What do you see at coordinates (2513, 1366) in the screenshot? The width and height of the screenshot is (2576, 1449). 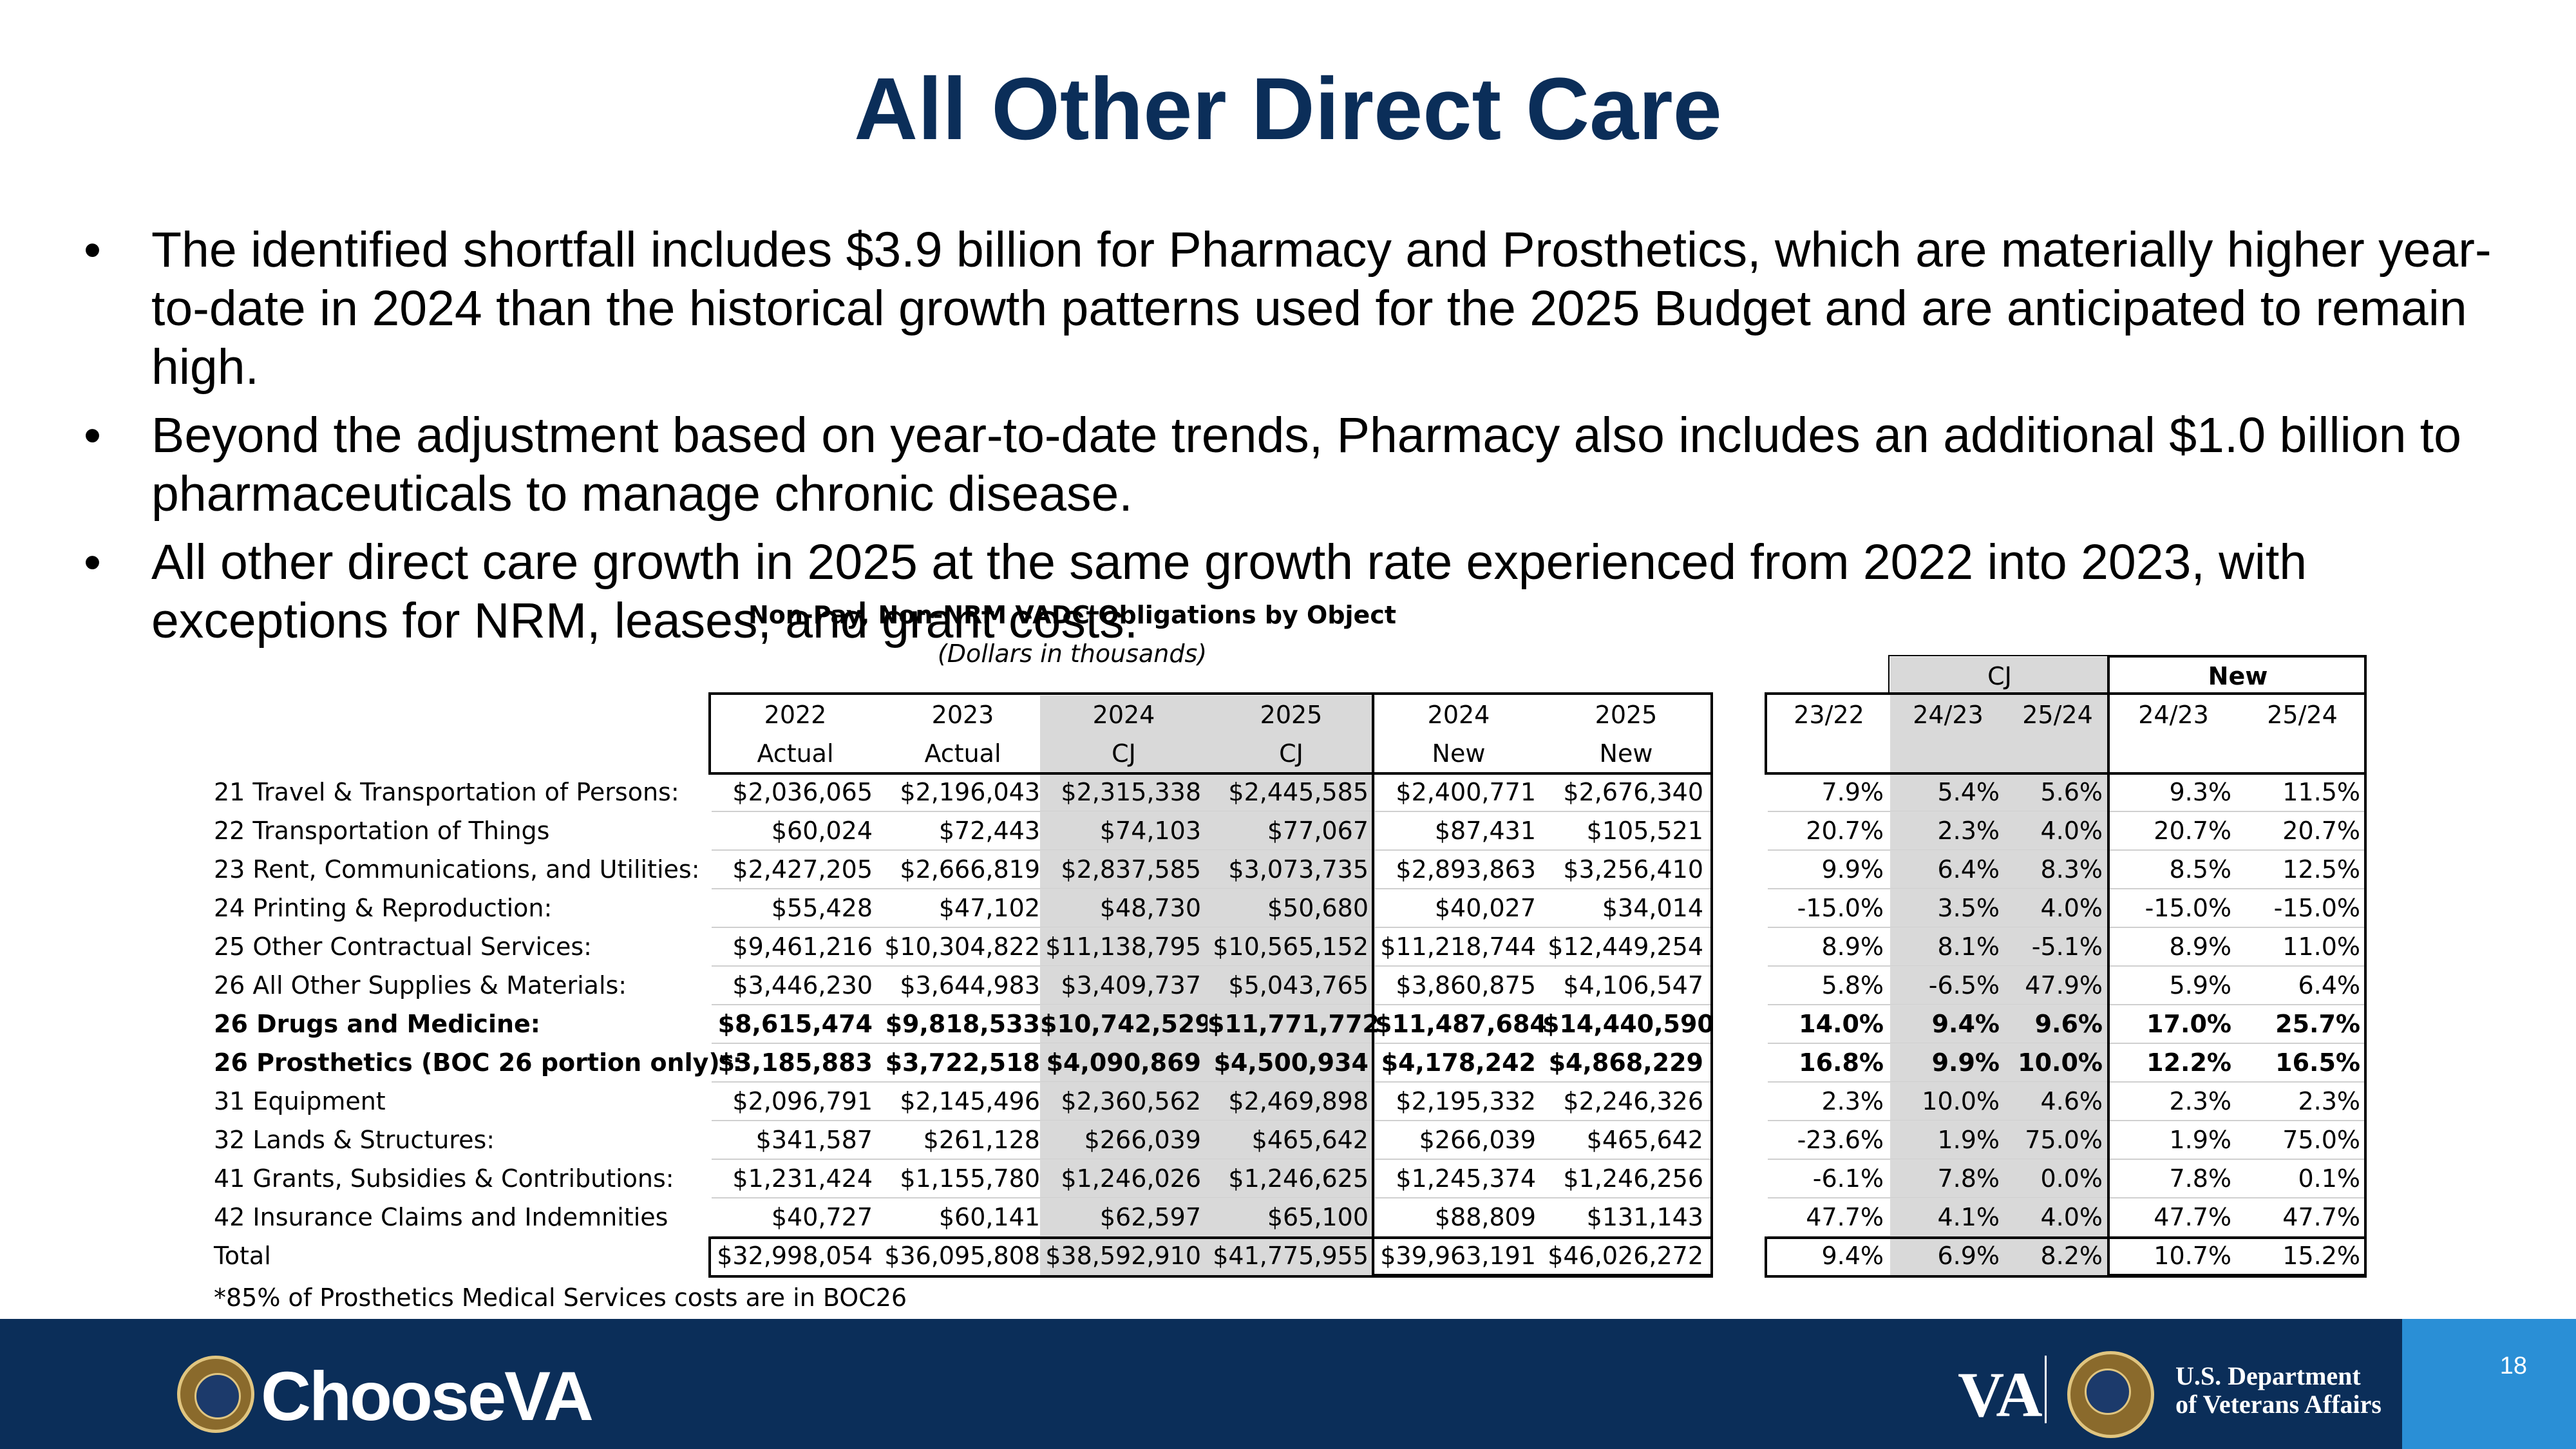 I see `page-number: 18` at bounding box center [2513, 1366].